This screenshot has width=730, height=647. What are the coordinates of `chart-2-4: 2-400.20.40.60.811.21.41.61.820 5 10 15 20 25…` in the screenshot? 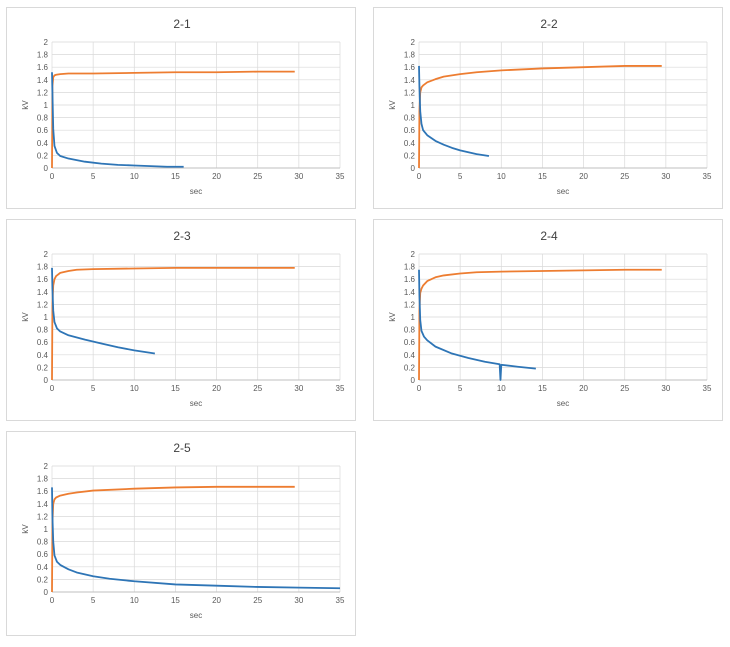 It's located at (550, 318).